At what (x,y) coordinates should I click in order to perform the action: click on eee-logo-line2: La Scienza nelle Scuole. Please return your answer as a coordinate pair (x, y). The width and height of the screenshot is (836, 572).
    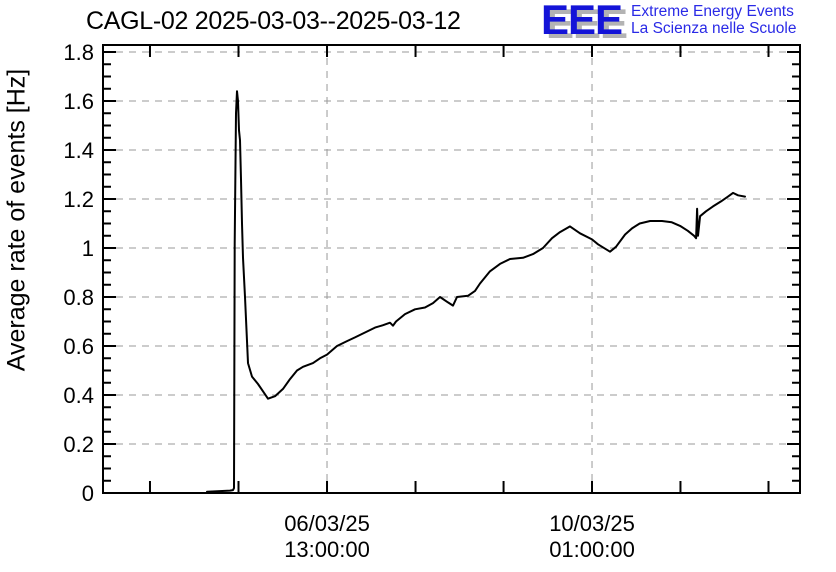
    Looking at the image, I should click on (714, 28).